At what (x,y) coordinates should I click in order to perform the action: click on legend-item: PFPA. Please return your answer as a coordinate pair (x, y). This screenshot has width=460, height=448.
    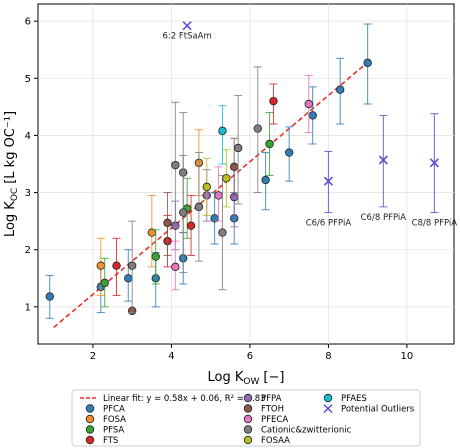
    Looking at the image, I should click on (262, 398).